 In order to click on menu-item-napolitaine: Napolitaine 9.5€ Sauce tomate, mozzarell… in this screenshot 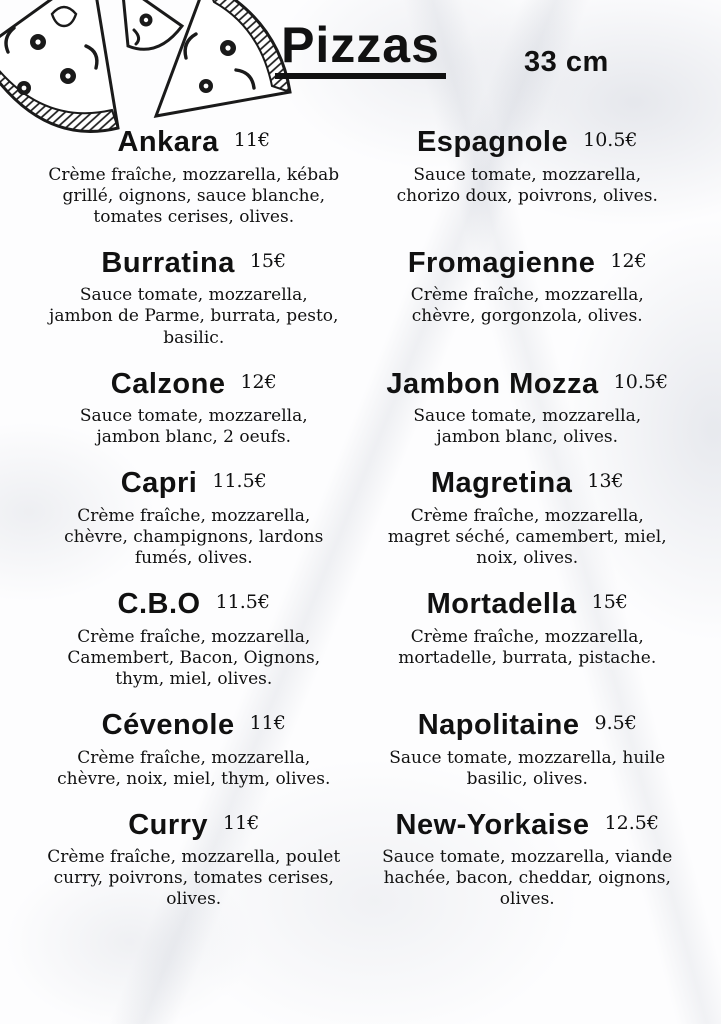, I will do `click(528, 749)`.